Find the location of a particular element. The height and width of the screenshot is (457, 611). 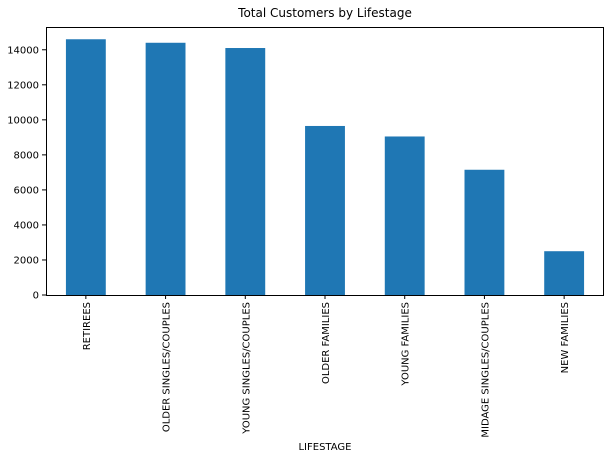

x-tick-label: YOUNG SINGLES/COUPLES is located at coordinates (246, 368).